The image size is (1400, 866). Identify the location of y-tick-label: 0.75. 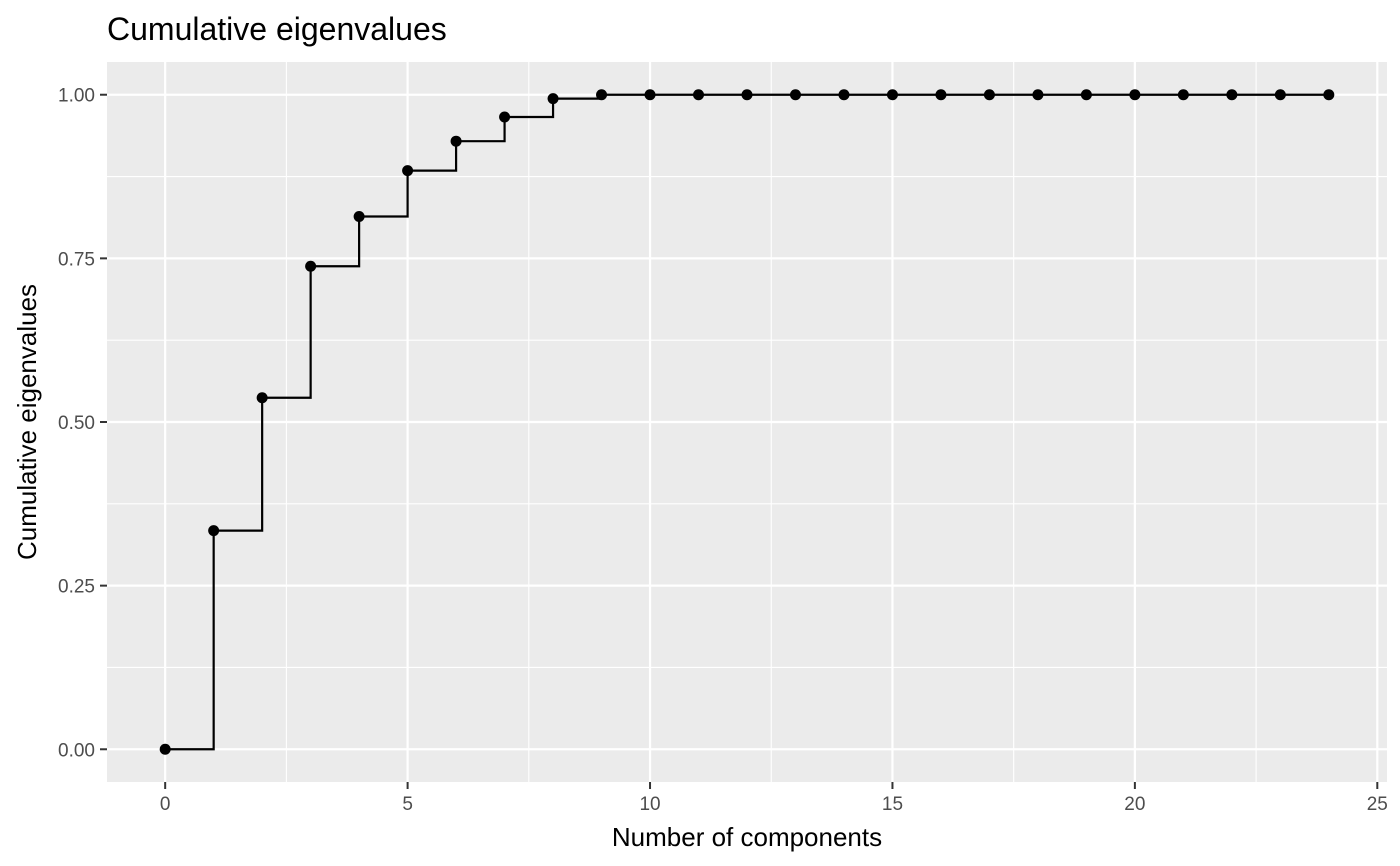
(76, 259).